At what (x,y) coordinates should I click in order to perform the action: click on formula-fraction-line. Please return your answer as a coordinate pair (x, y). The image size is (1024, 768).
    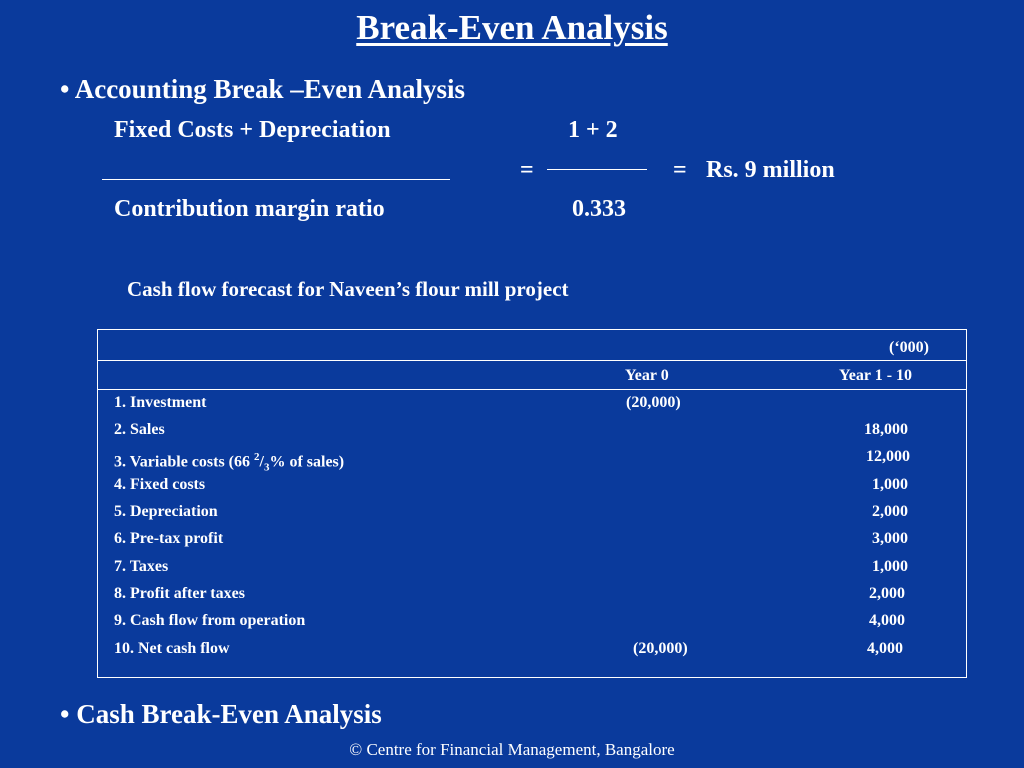
    Looking at the image, I should click on (276, 179).